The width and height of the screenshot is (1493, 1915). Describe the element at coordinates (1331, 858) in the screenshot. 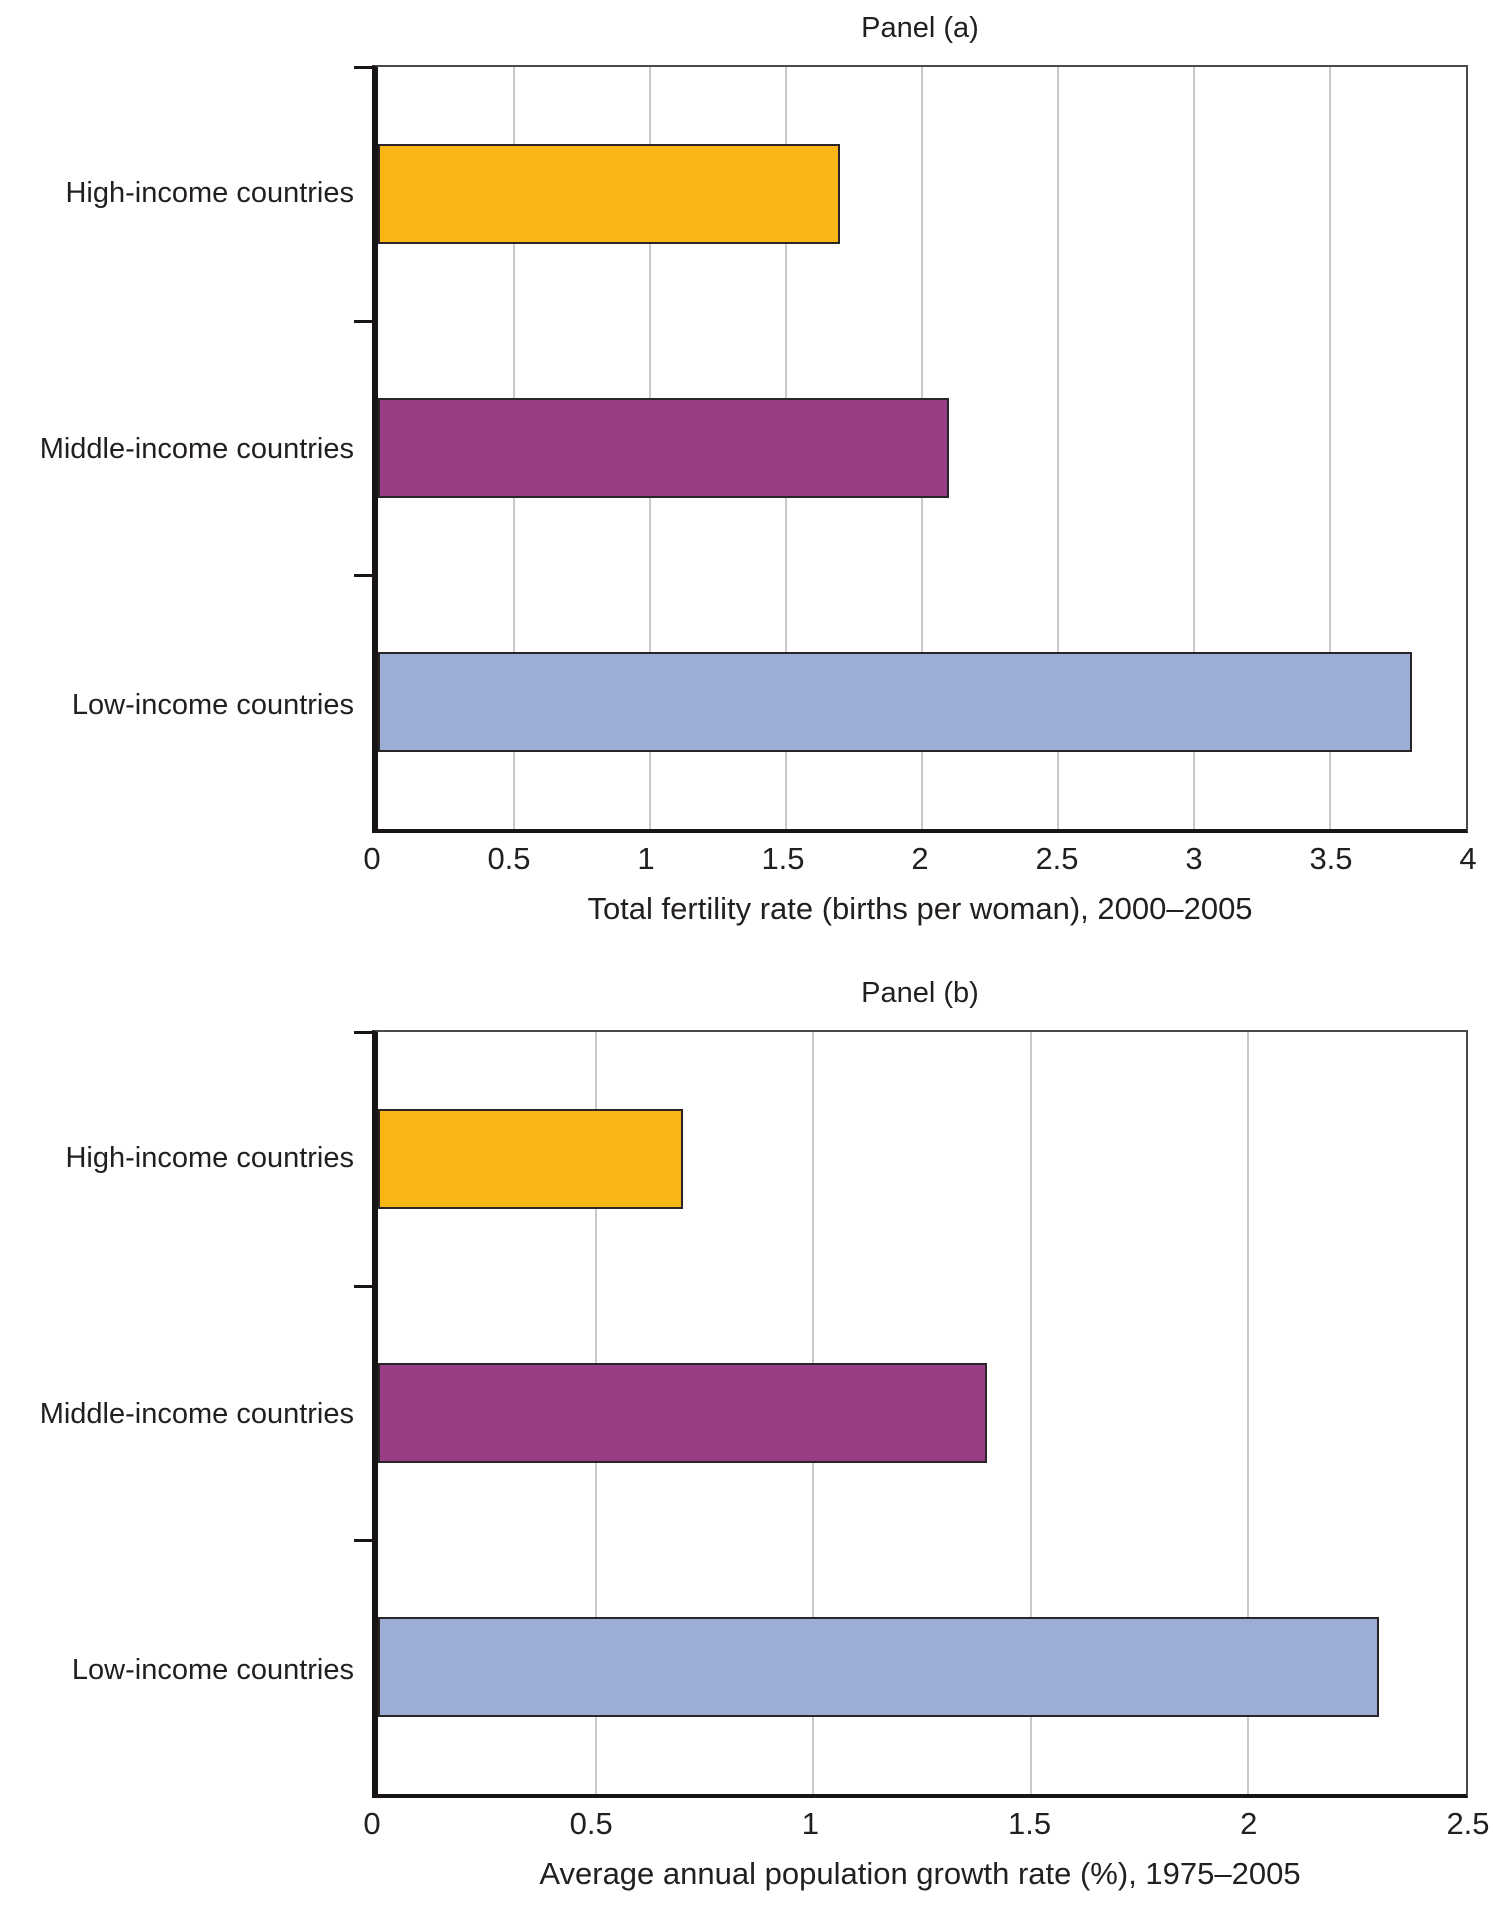

I see `x-tick-label: 3.5` at that location.